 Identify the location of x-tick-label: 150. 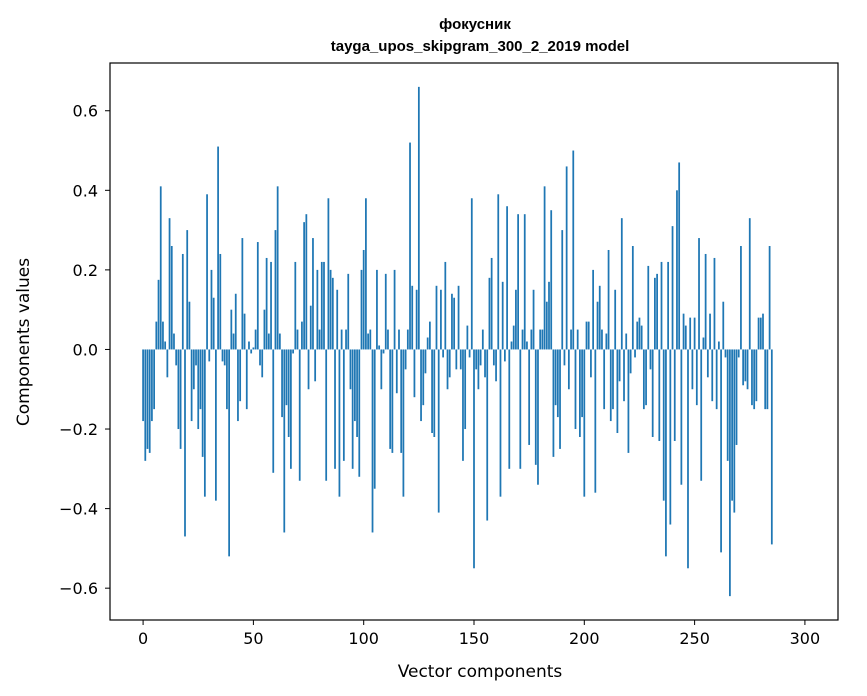
(474, 638).